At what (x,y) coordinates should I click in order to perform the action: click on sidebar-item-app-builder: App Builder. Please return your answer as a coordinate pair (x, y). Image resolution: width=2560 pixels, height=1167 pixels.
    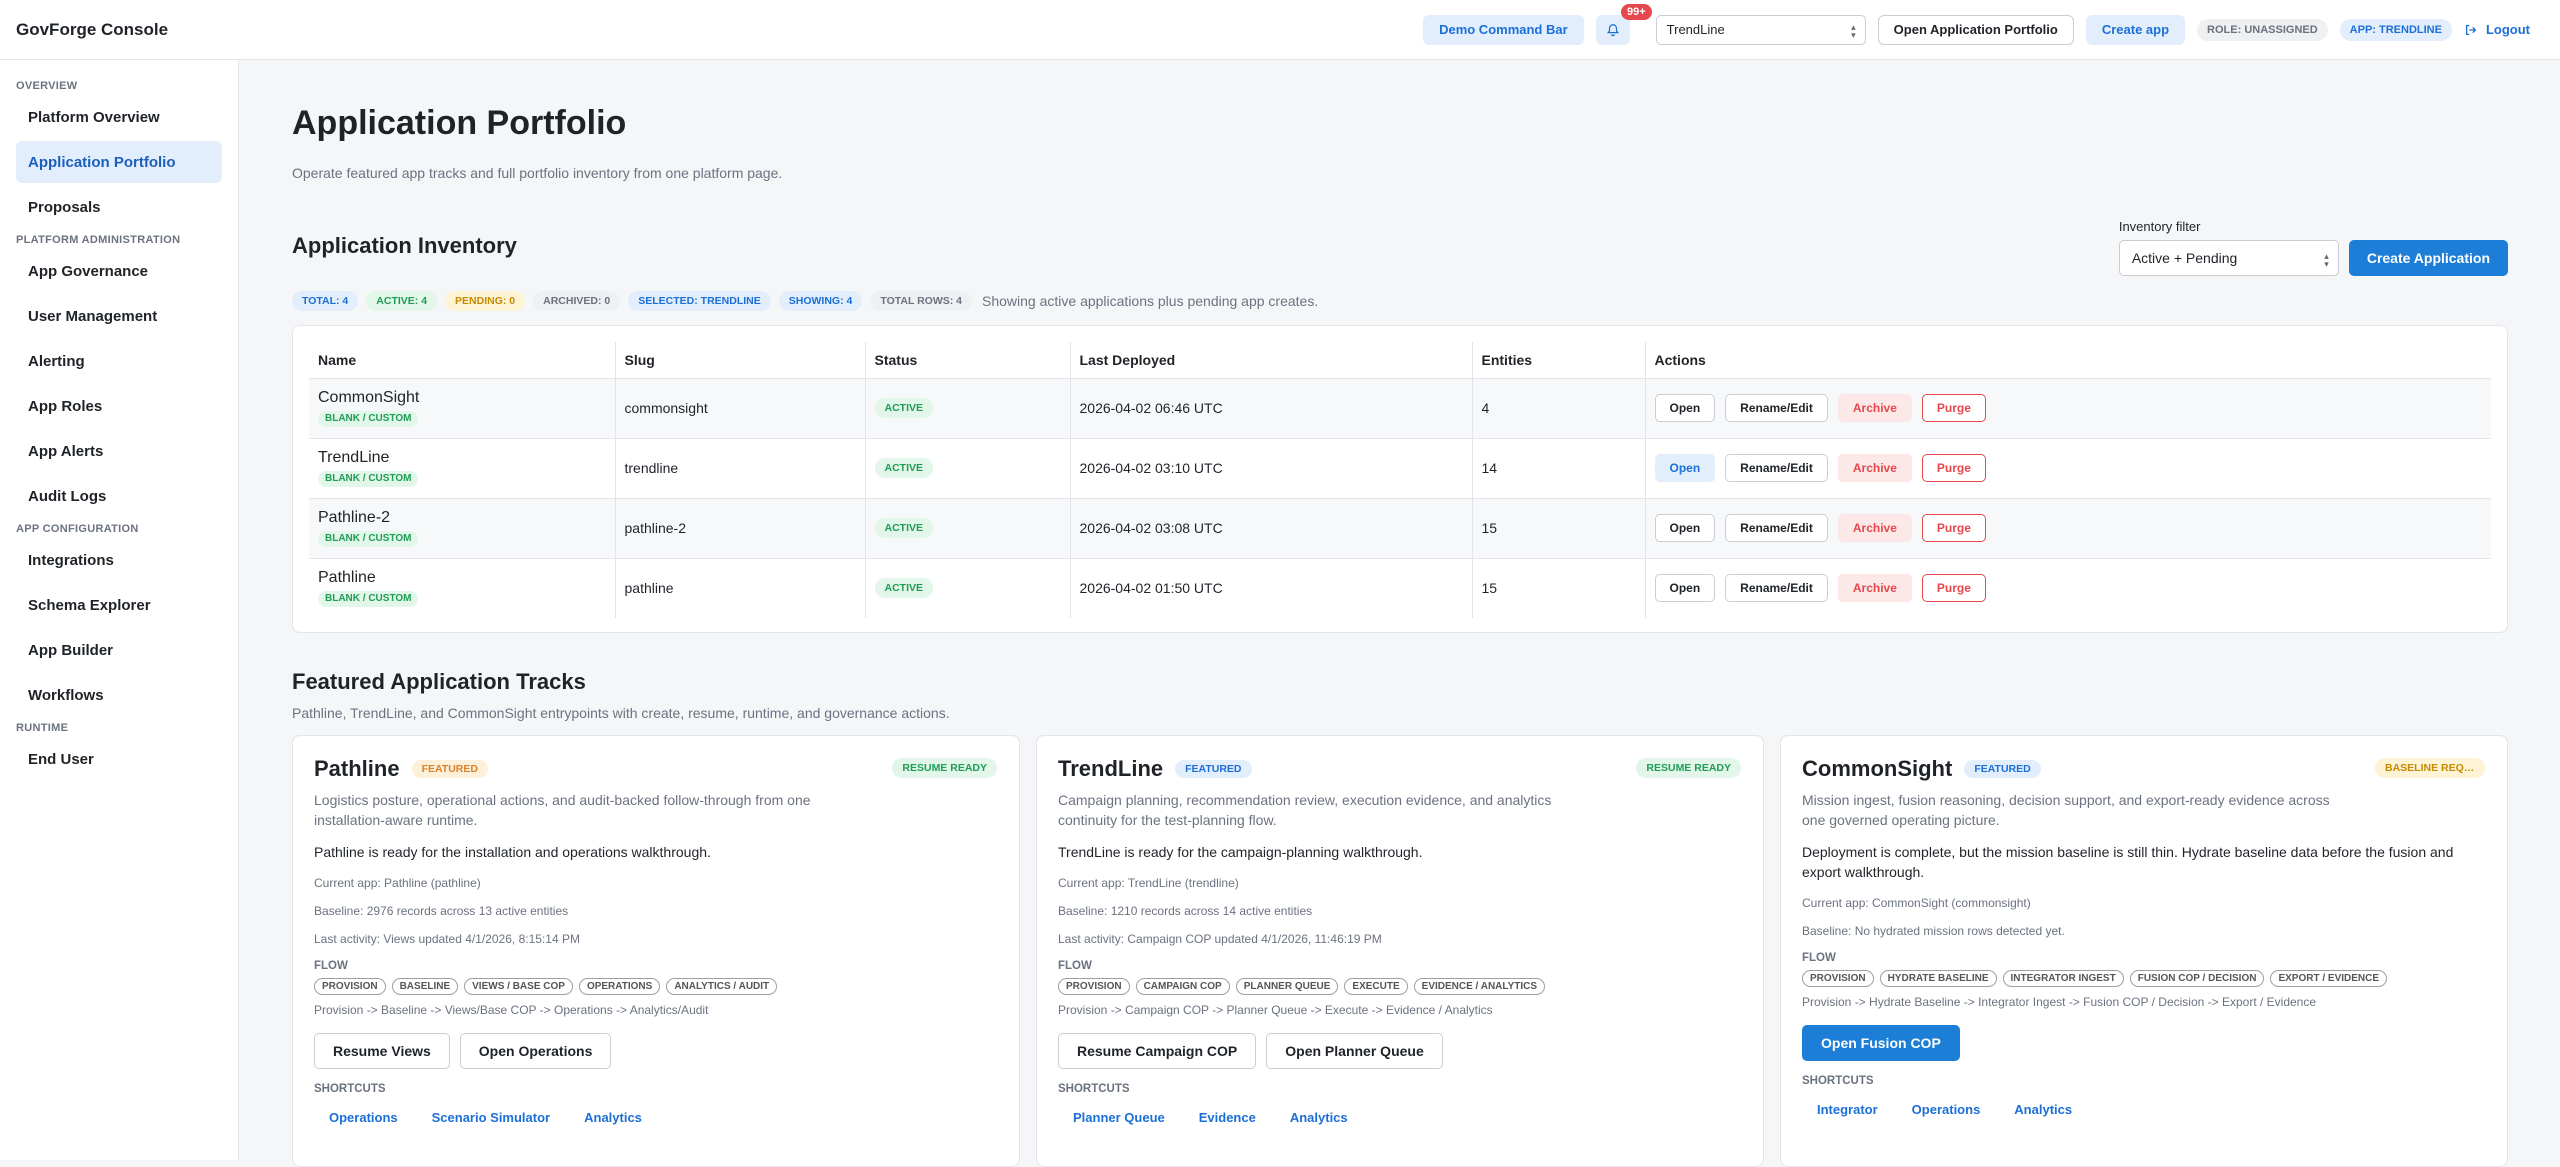
    Looking at the image, I should click on (70, 650).